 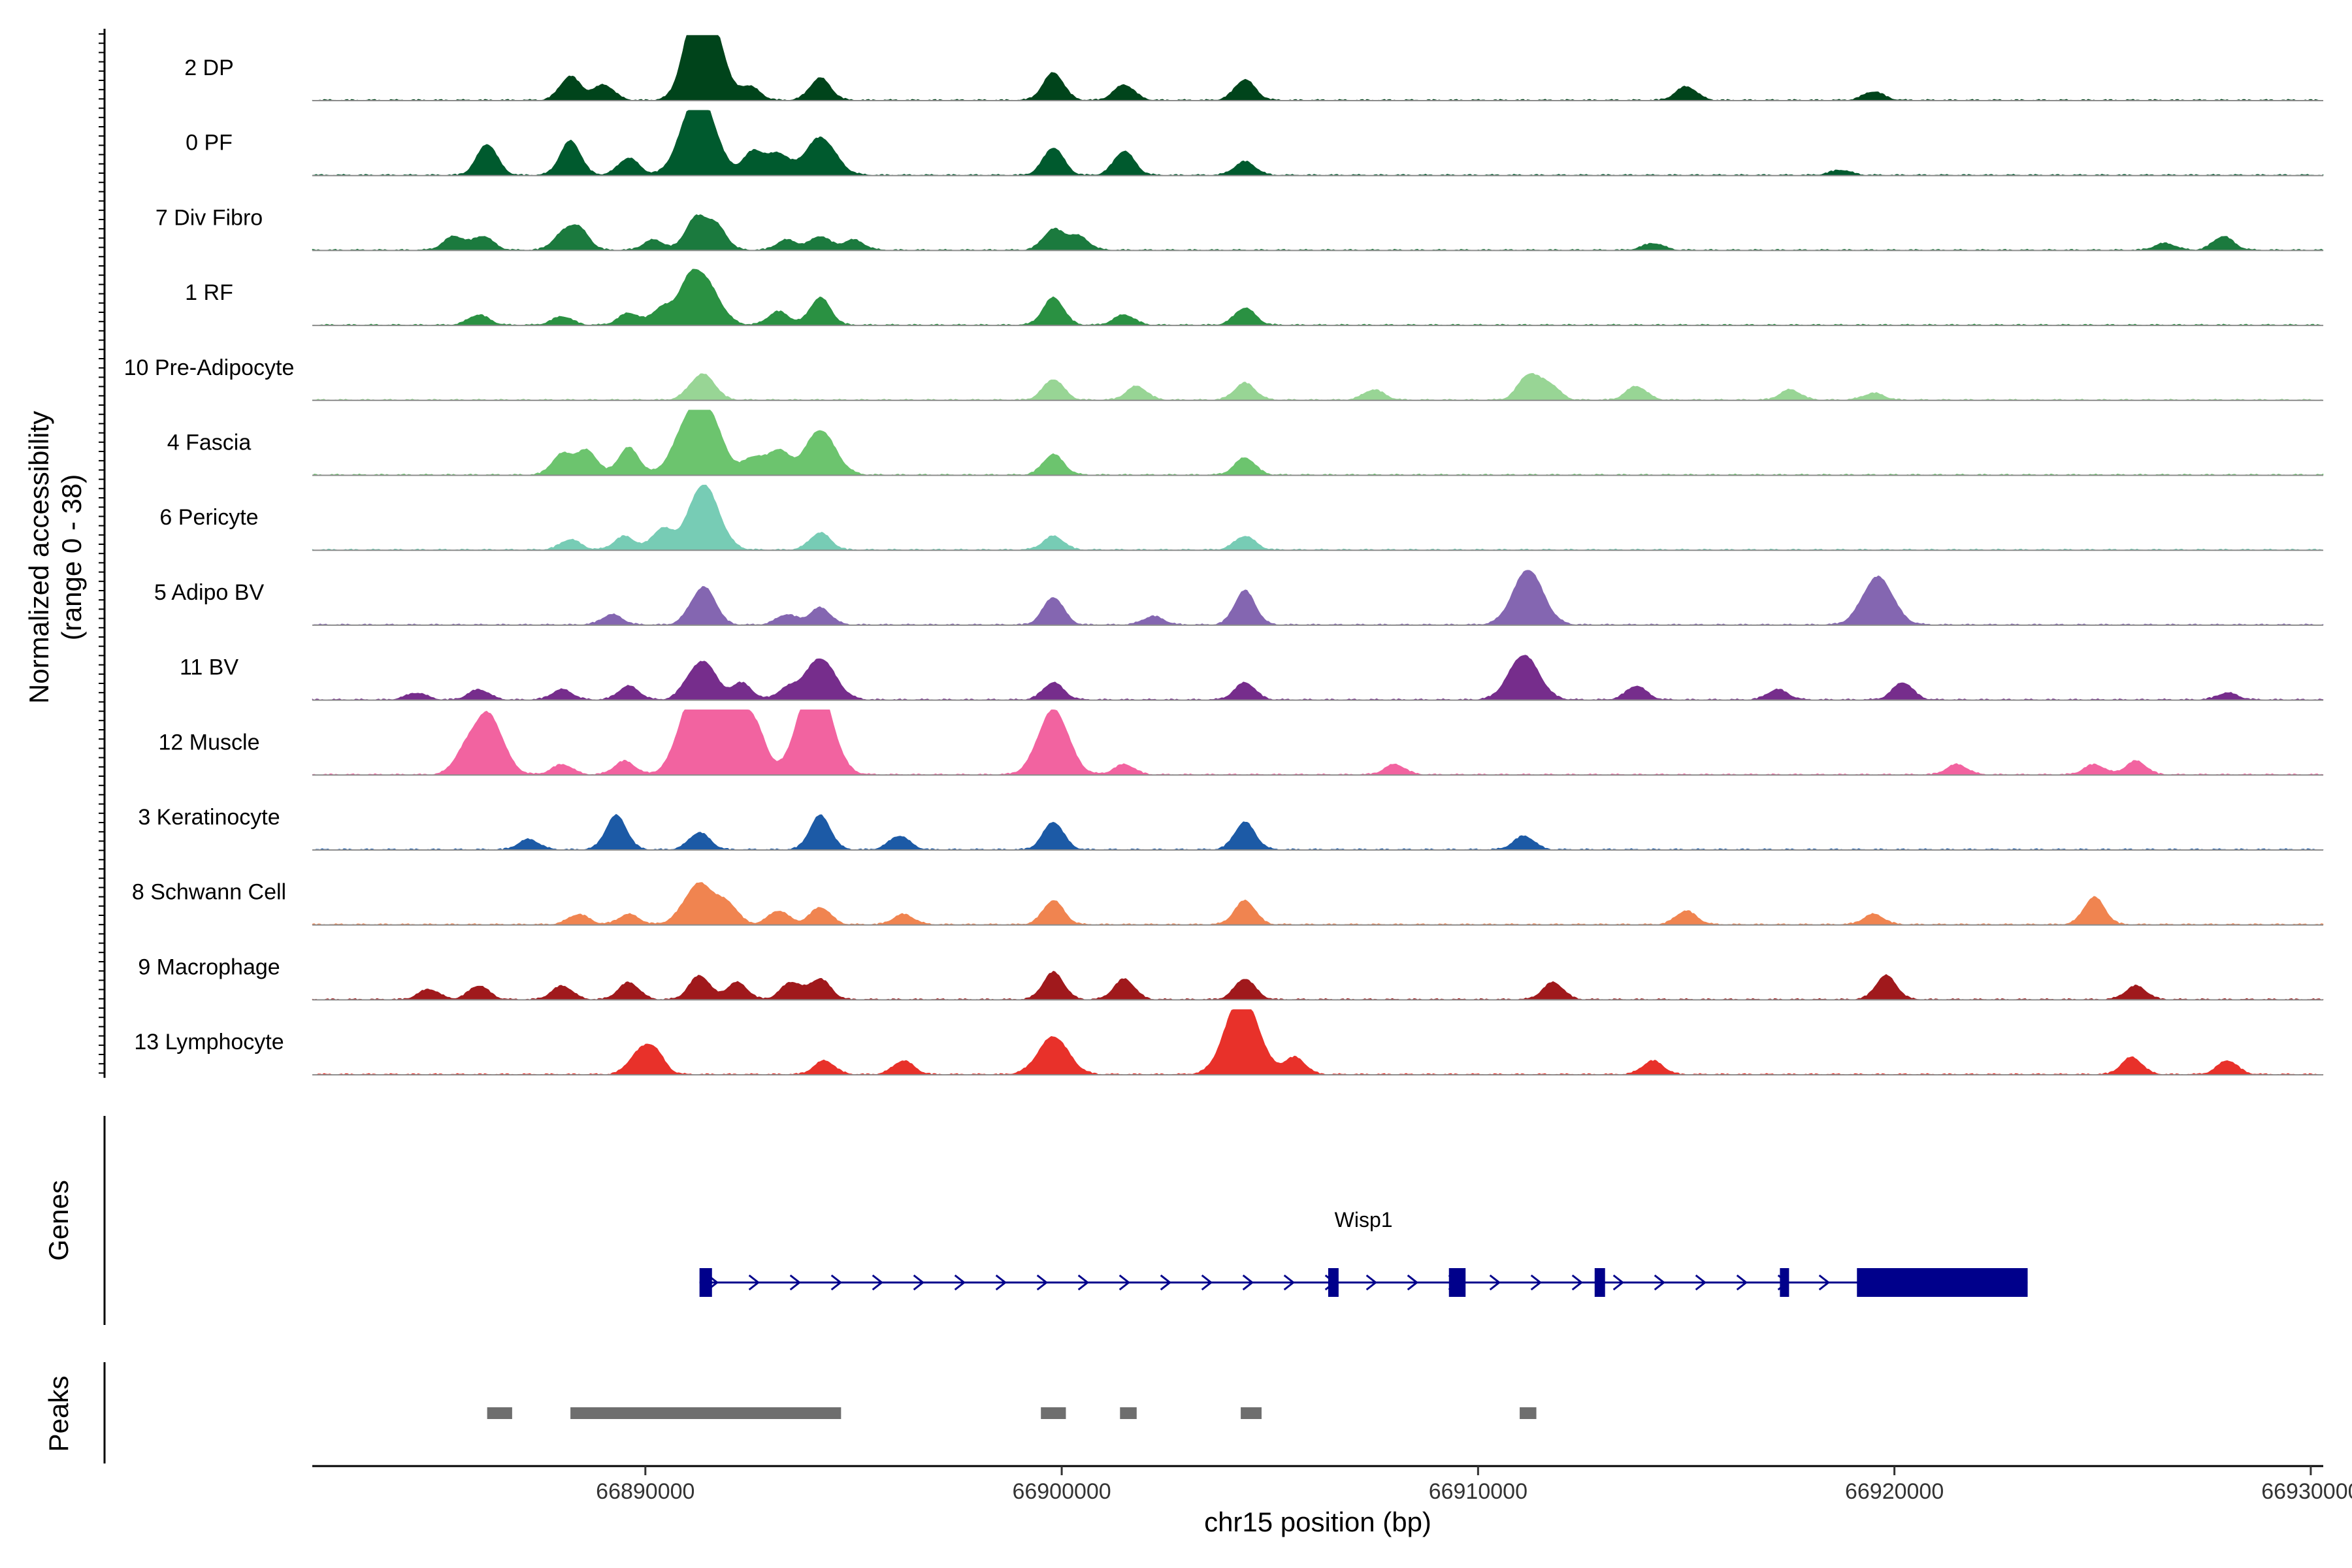 What do you see at coordinates (209, 967) in the screenshot?
I see `track-label: 9 Macrophage` at bounding box center [209, 967].